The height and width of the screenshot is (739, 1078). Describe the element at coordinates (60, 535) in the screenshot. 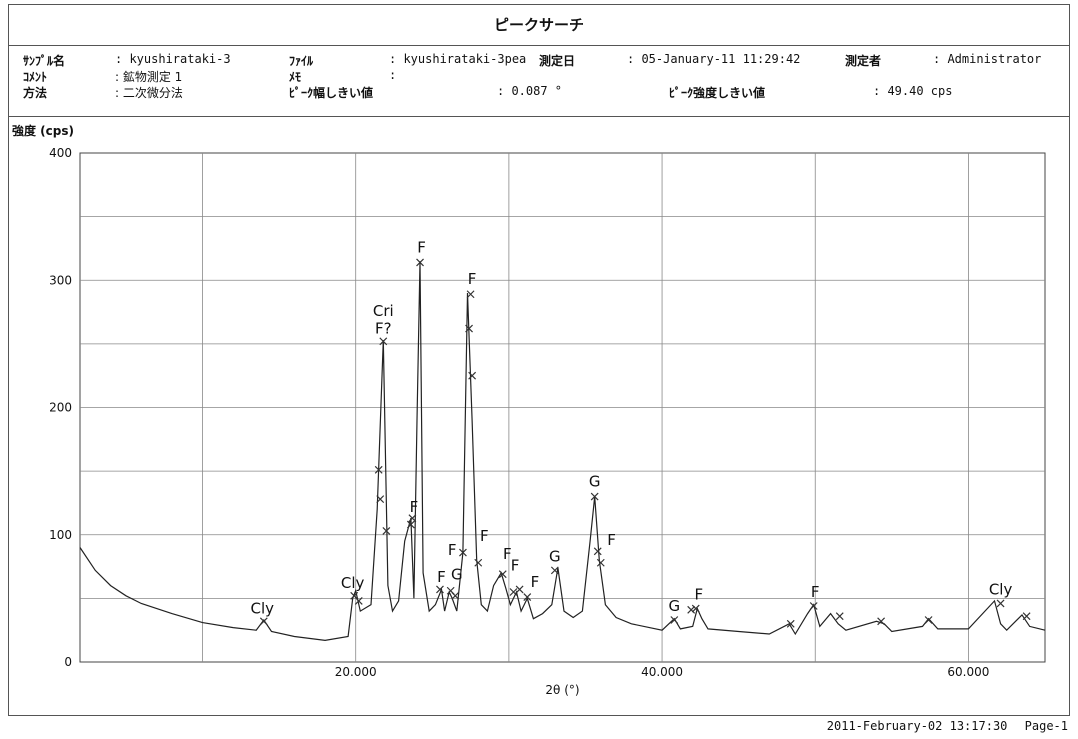

I see `y-tick-label: 100` at that location.